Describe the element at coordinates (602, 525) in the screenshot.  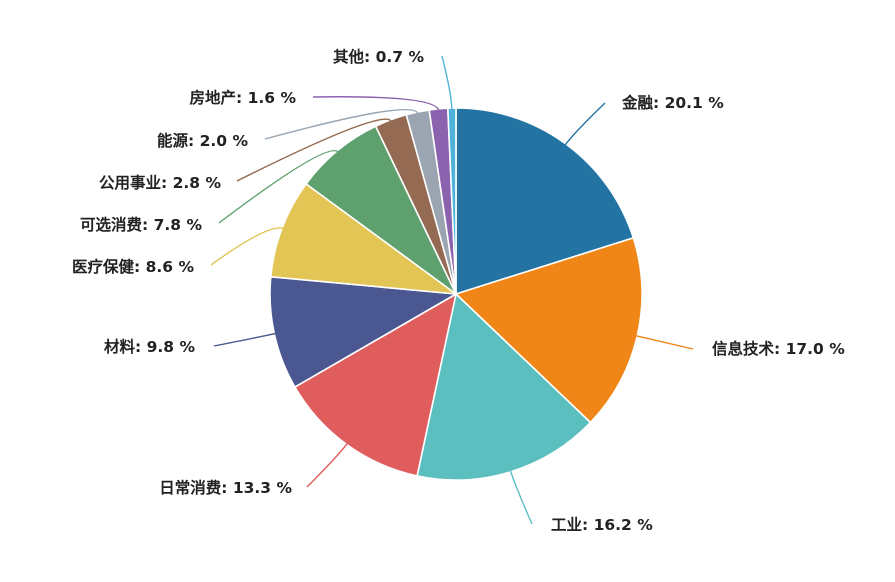
I see `slice-label-2: 工业: 16.2 %` at that location.